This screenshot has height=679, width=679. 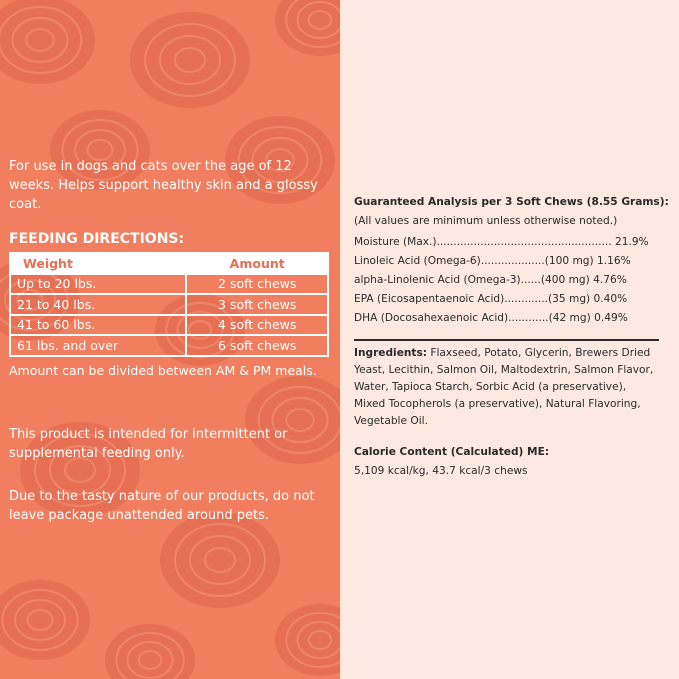 What do you see at coordinates (257, 304) in the screenshot?
I see `amount-cell: 3 soft chews` at bounding box center [257, 304].